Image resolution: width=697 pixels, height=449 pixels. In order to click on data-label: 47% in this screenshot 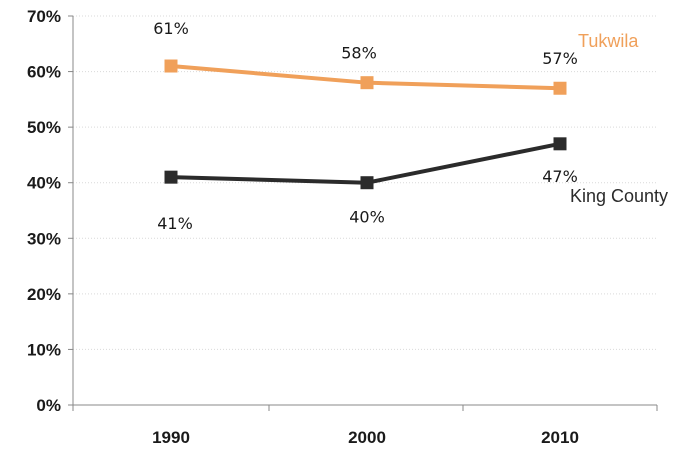, I will do `click(560, 176)`.